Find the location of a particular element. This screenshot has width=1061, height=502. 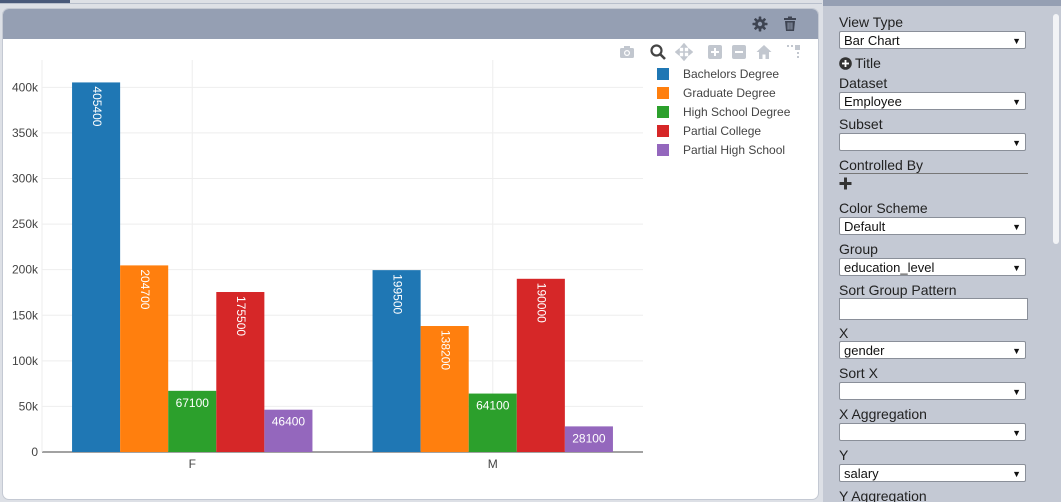

sort-group-pattern-input is located at coordinates (933, 309).